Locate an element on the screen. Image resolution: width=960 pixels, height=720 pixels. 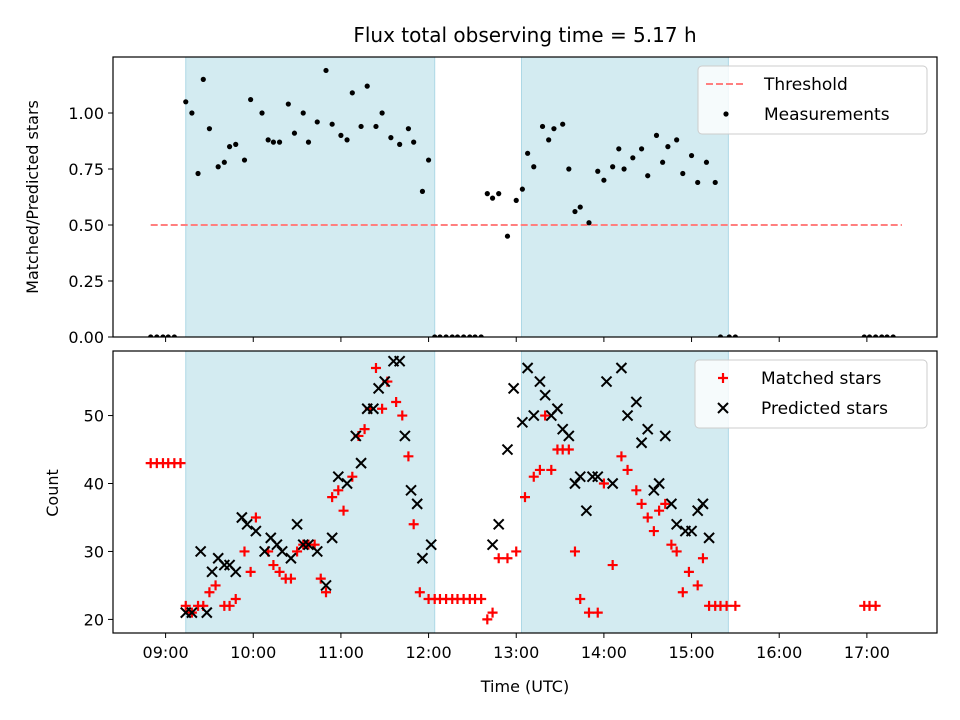
x-tick-label: 15:00 is located at coordinates (691, 652).